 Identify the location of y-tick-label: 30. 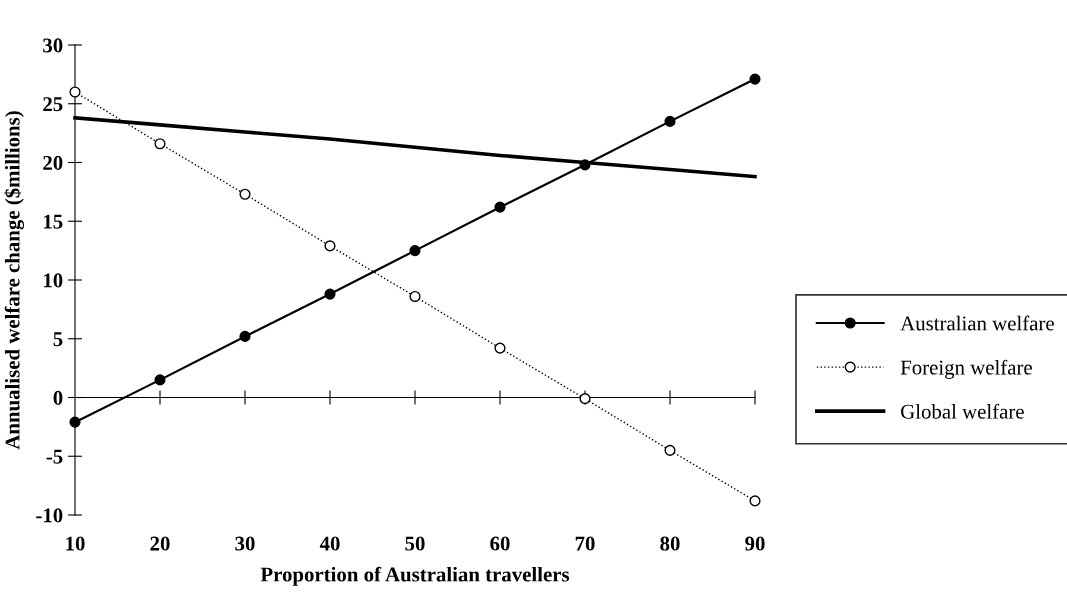
(53, 45).